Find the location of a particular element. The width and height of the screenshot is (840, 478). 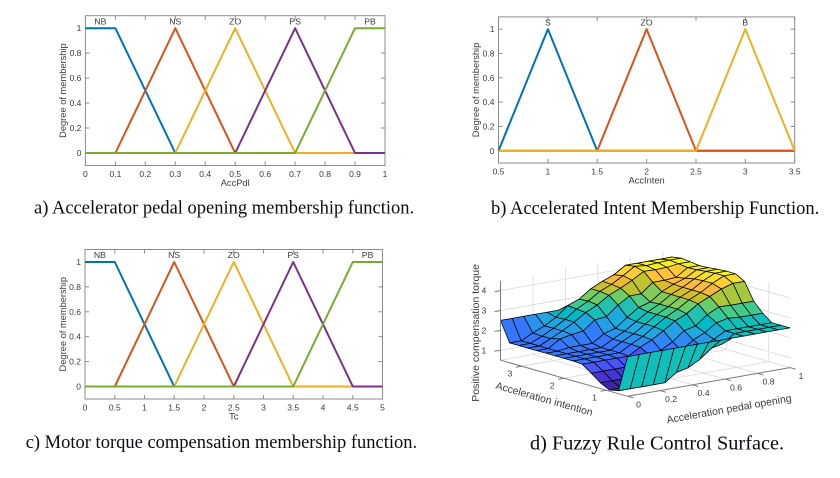

svg-text: d) Fuzzy Rule Control Surface. is located at coordinates (657, 444).